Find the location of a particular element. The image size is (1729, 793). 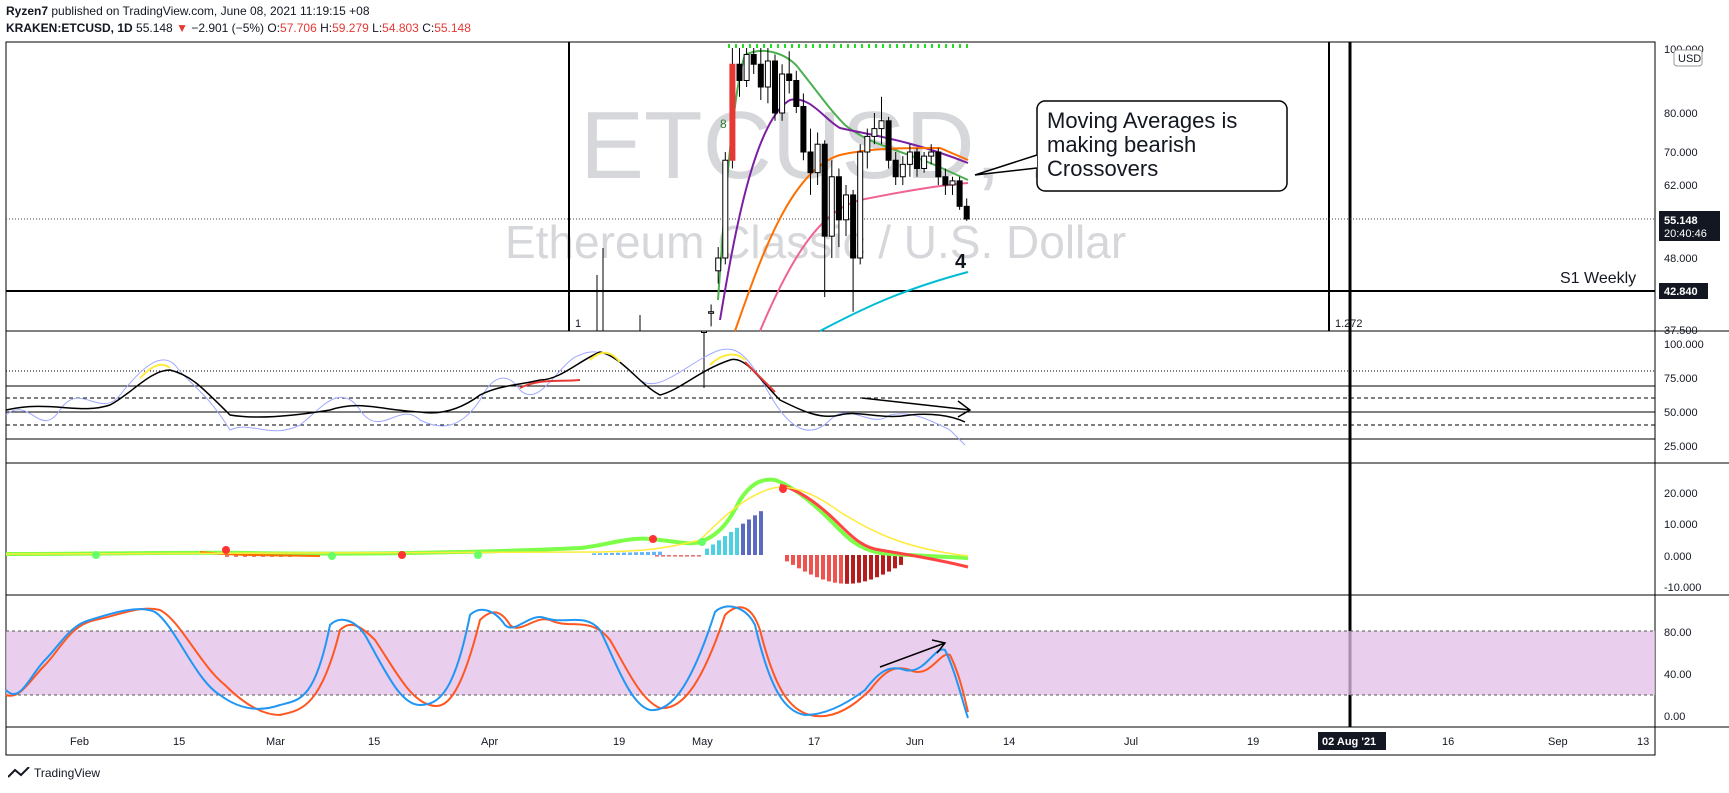

time-tick-jul: Jul is located at coordinates (1131, 742).